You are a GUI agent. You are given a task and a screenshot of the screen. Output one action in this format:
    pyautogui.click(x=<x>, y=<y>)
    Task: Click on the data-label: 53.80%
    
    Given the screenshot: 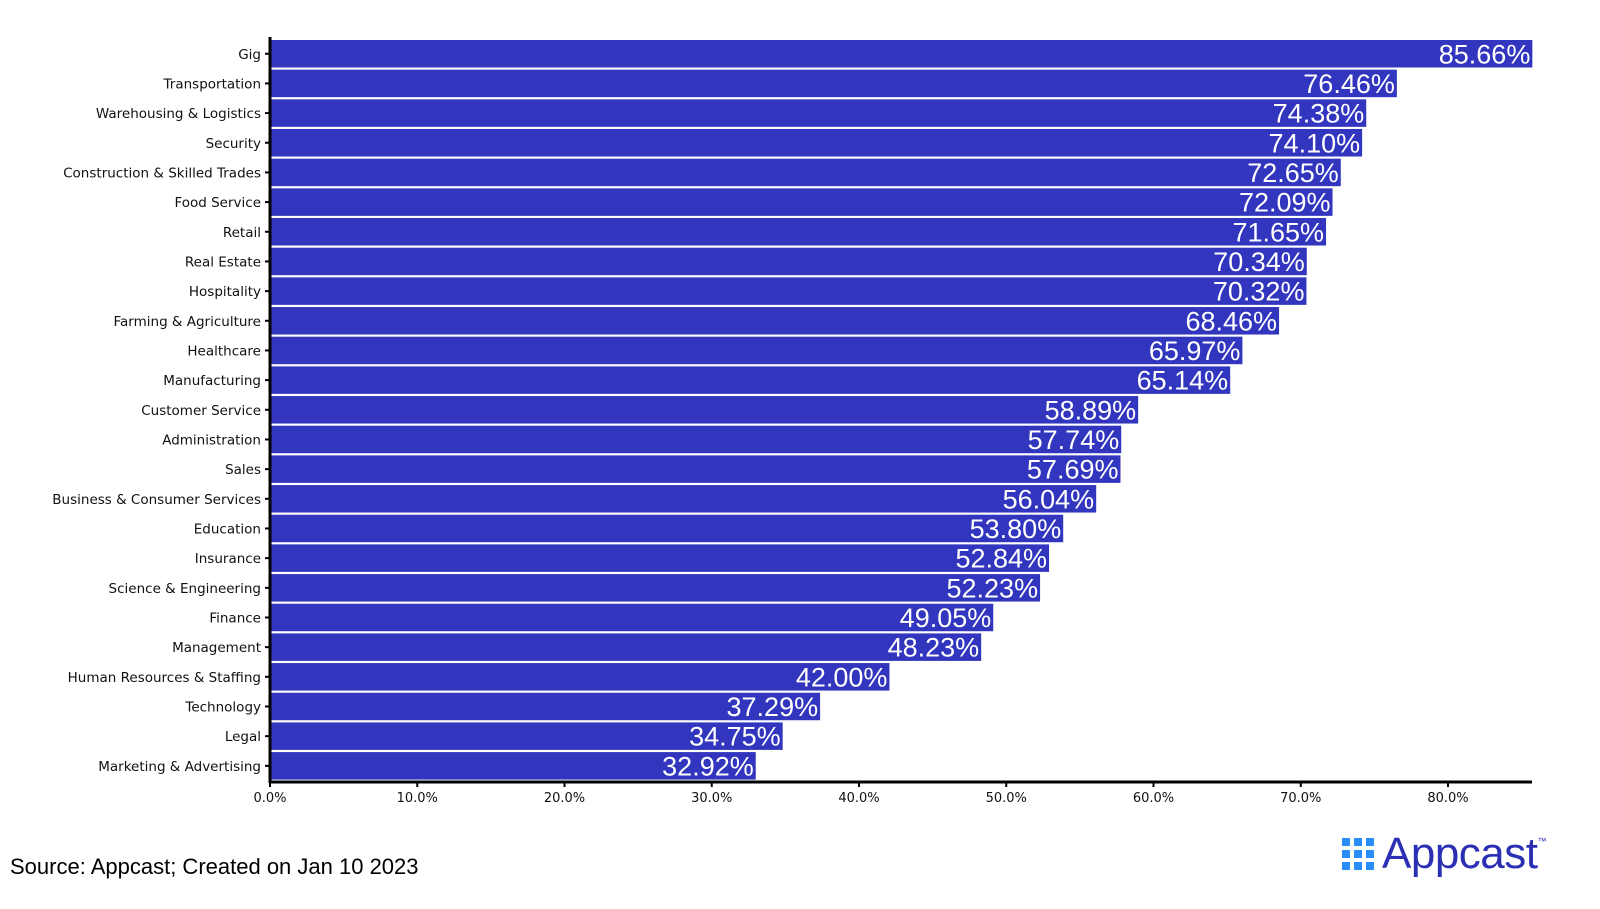 What is the action you would take?
    pyautogui.click(x=1016, y=529)
    